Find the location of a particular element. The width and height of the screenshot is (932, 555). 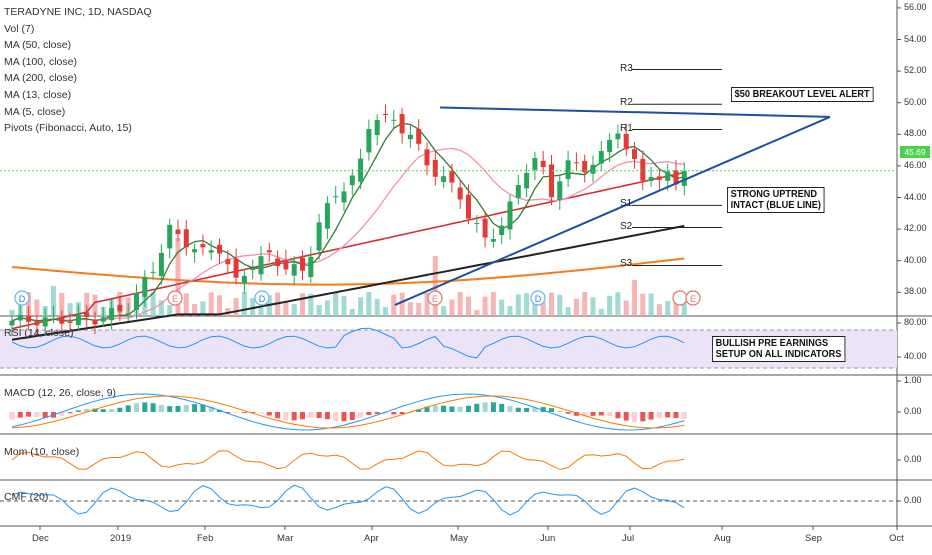

mom-panel-label: Mom (10, close) is located at coordinates (42, 452).